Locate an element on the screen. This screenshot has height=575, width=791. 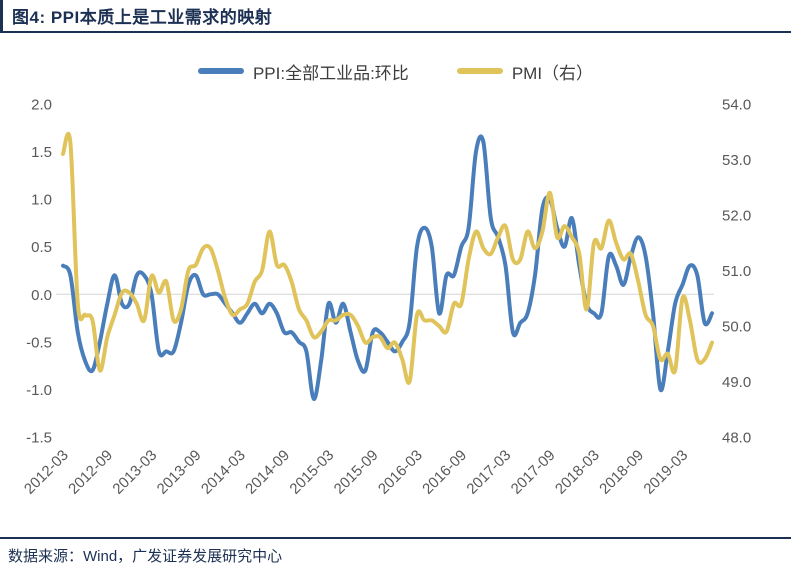
chart-legend: PPI:全部工业品:环比 PMI（右） is located at coordinates (395, 71).